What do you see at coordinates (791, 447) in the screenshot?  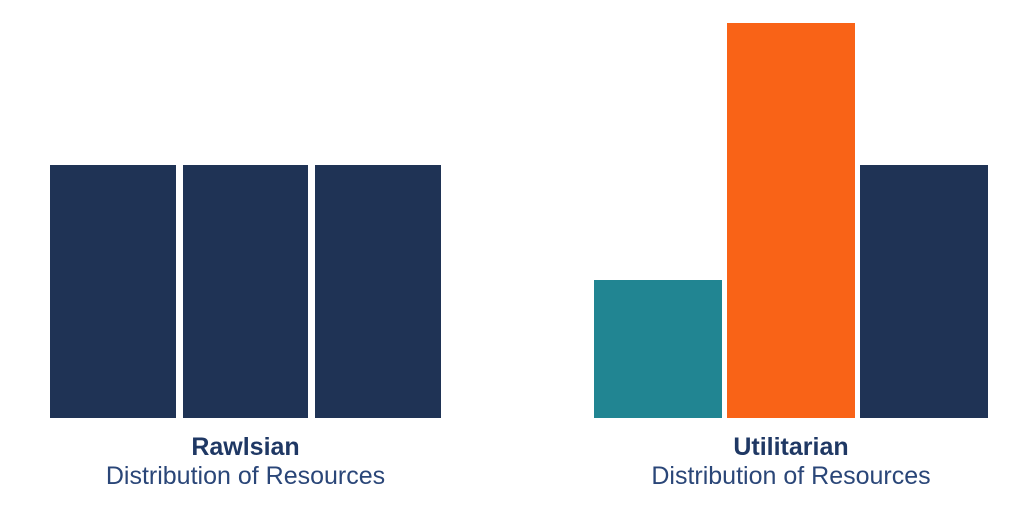 I see `chart-title: Utilitarian` at bounding box center [791, 447].